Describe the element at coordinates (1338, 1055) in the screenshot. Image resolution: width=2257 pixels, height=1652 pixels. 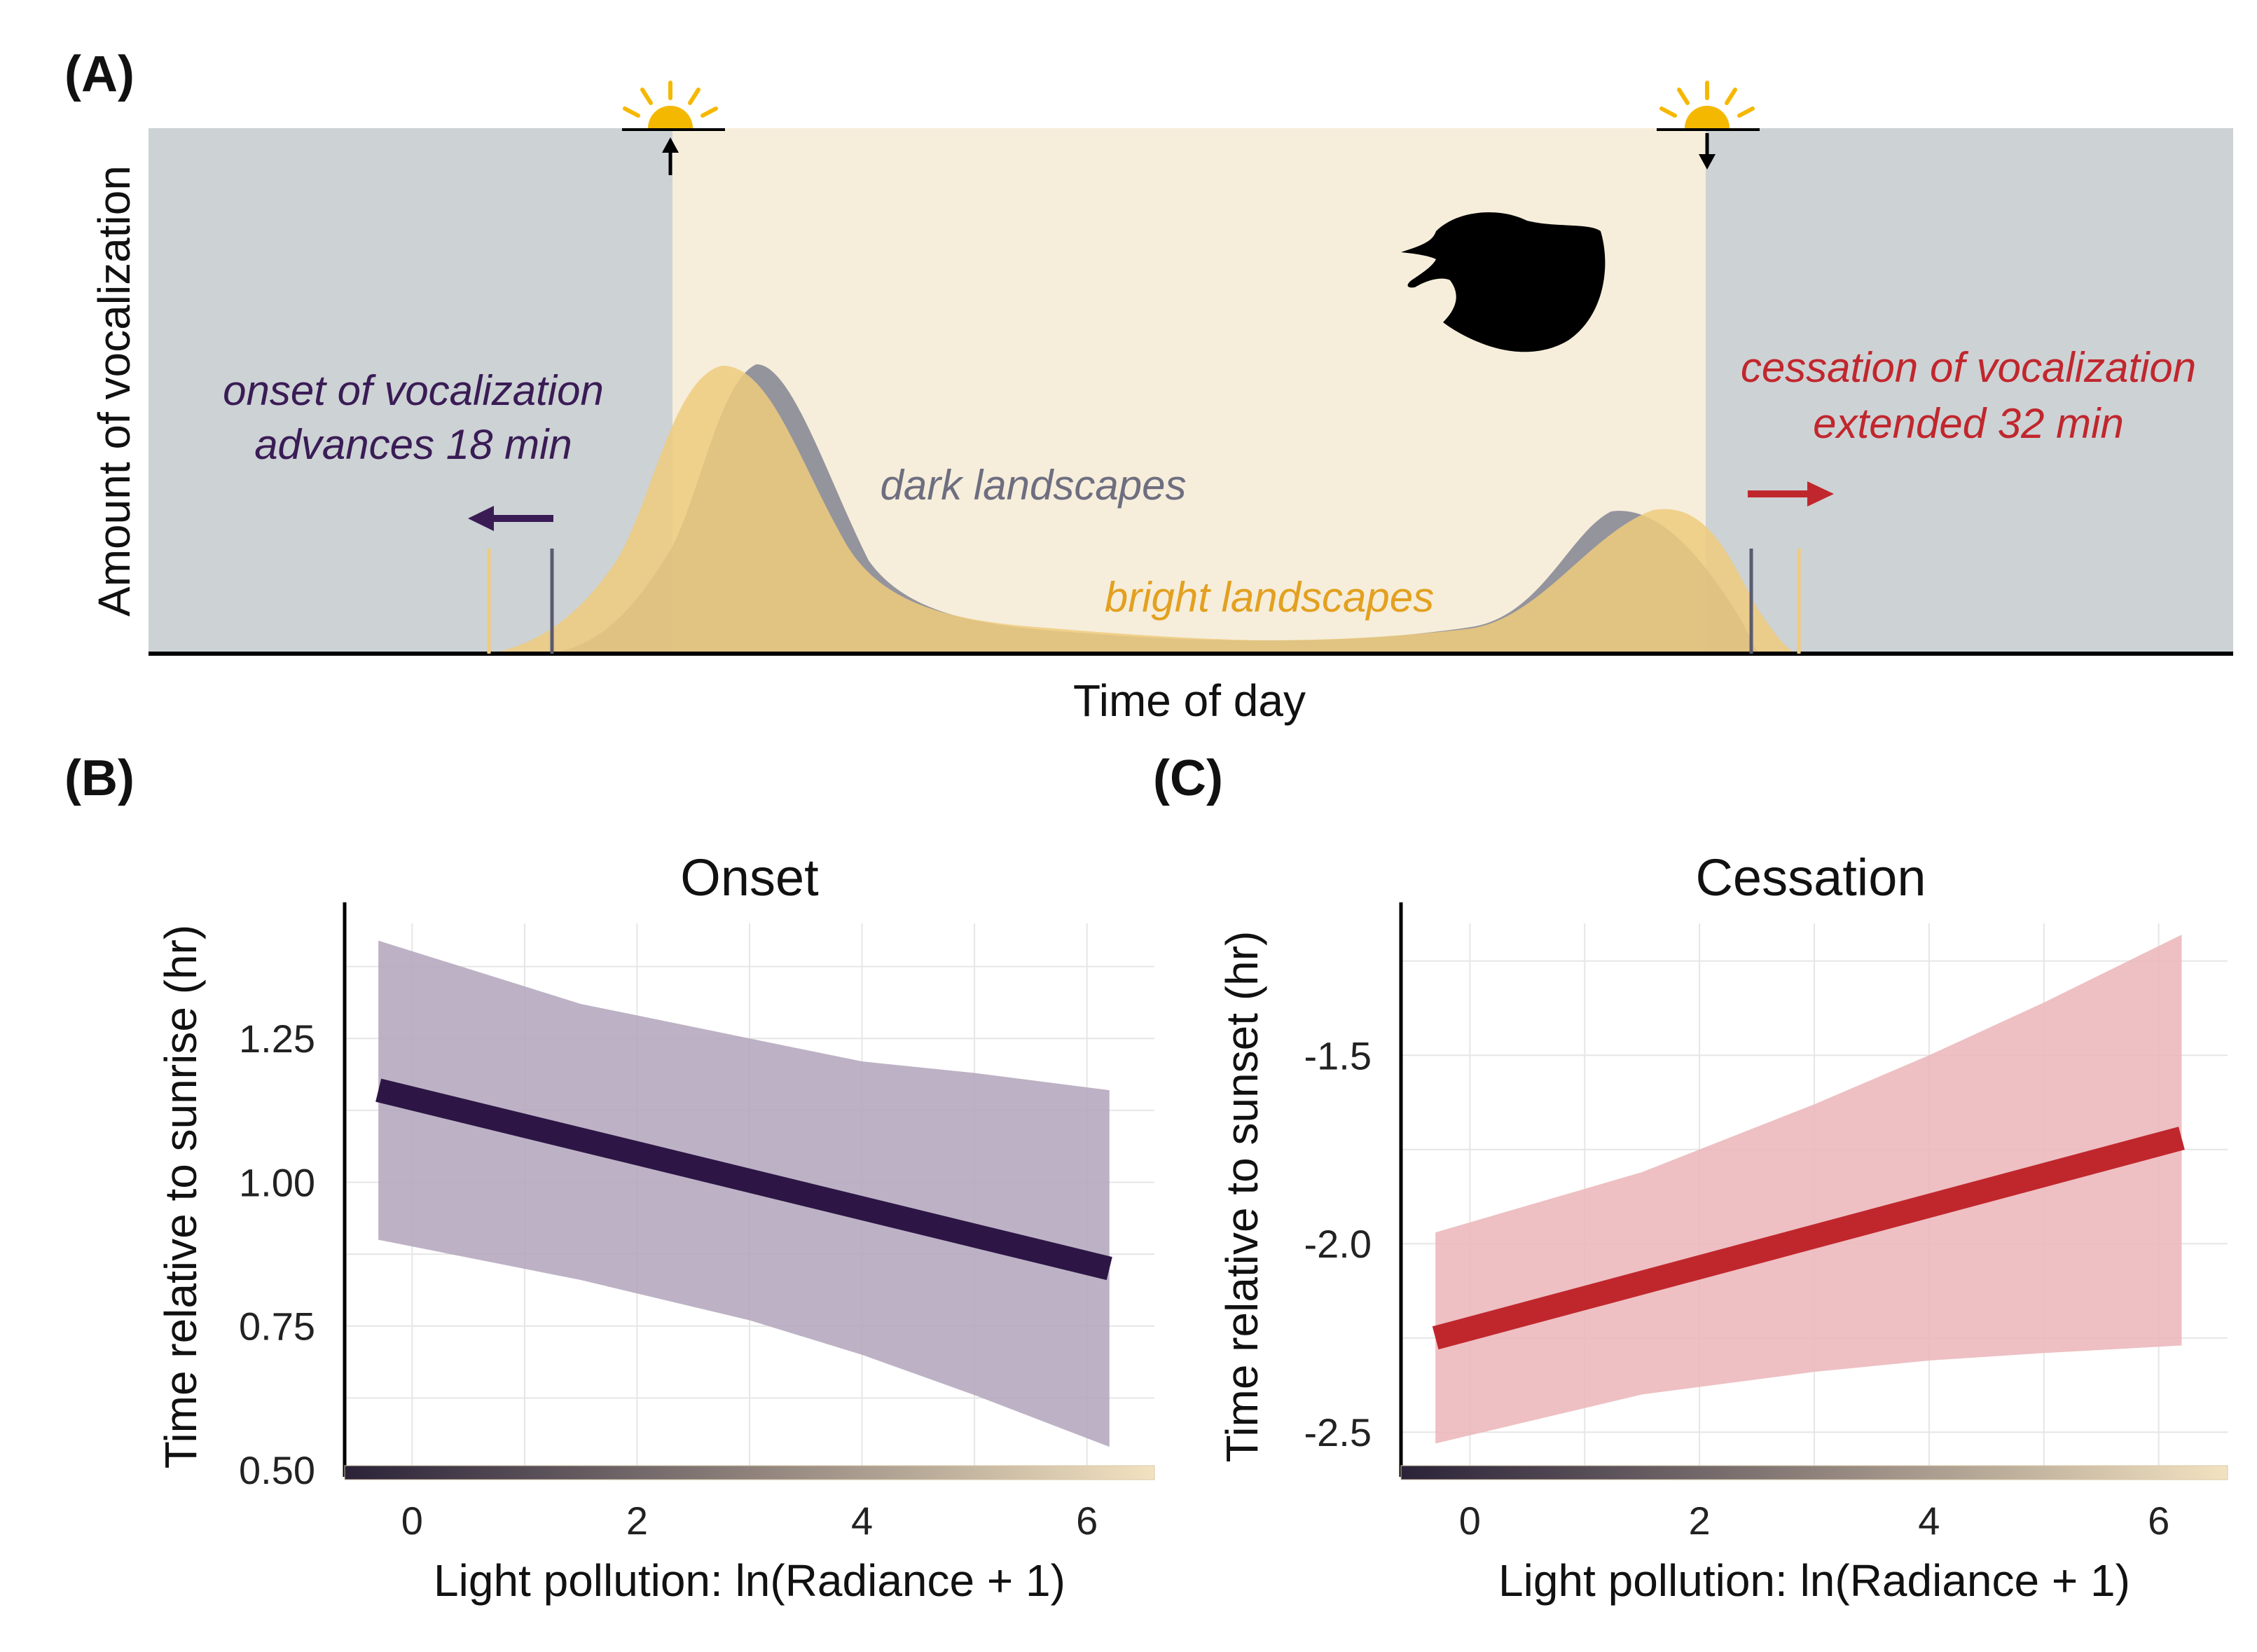
I see `cessation-y-tick-label: -1.5` at that location.